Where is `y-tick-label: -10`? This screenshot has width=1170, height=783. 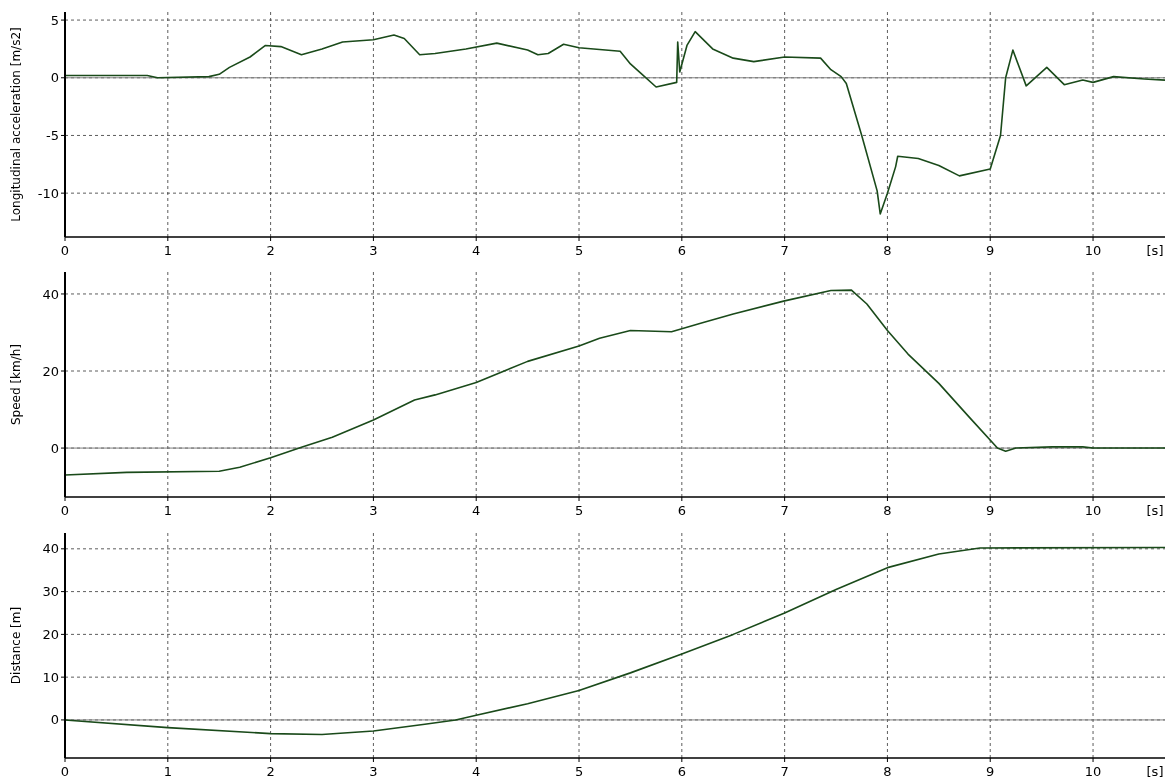 y-tick-label: -10 is located at coordinates (48, 193).